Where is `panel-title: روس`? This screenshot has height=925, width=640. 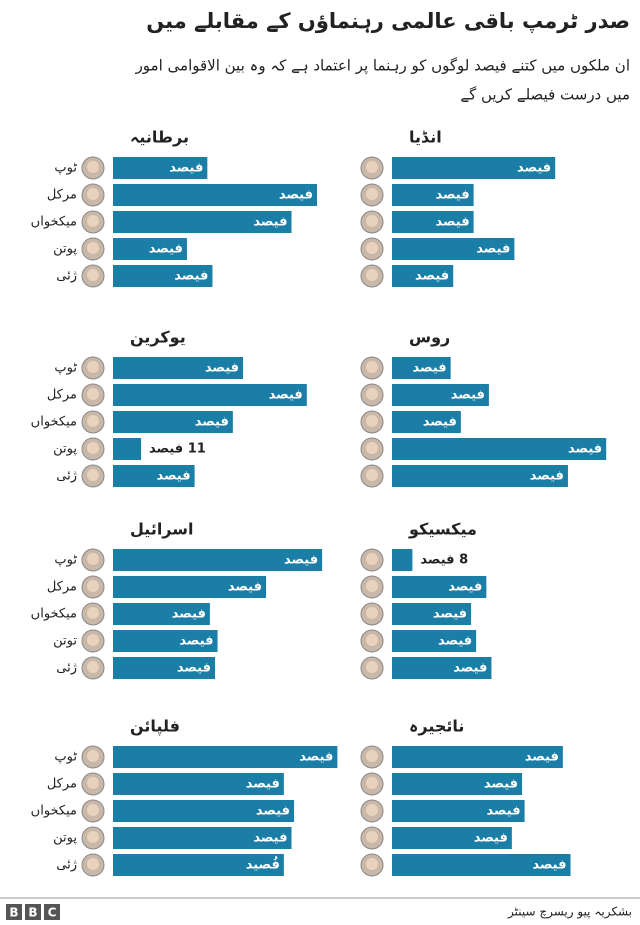
panel-title: روس is located at coordinates (429, 337).